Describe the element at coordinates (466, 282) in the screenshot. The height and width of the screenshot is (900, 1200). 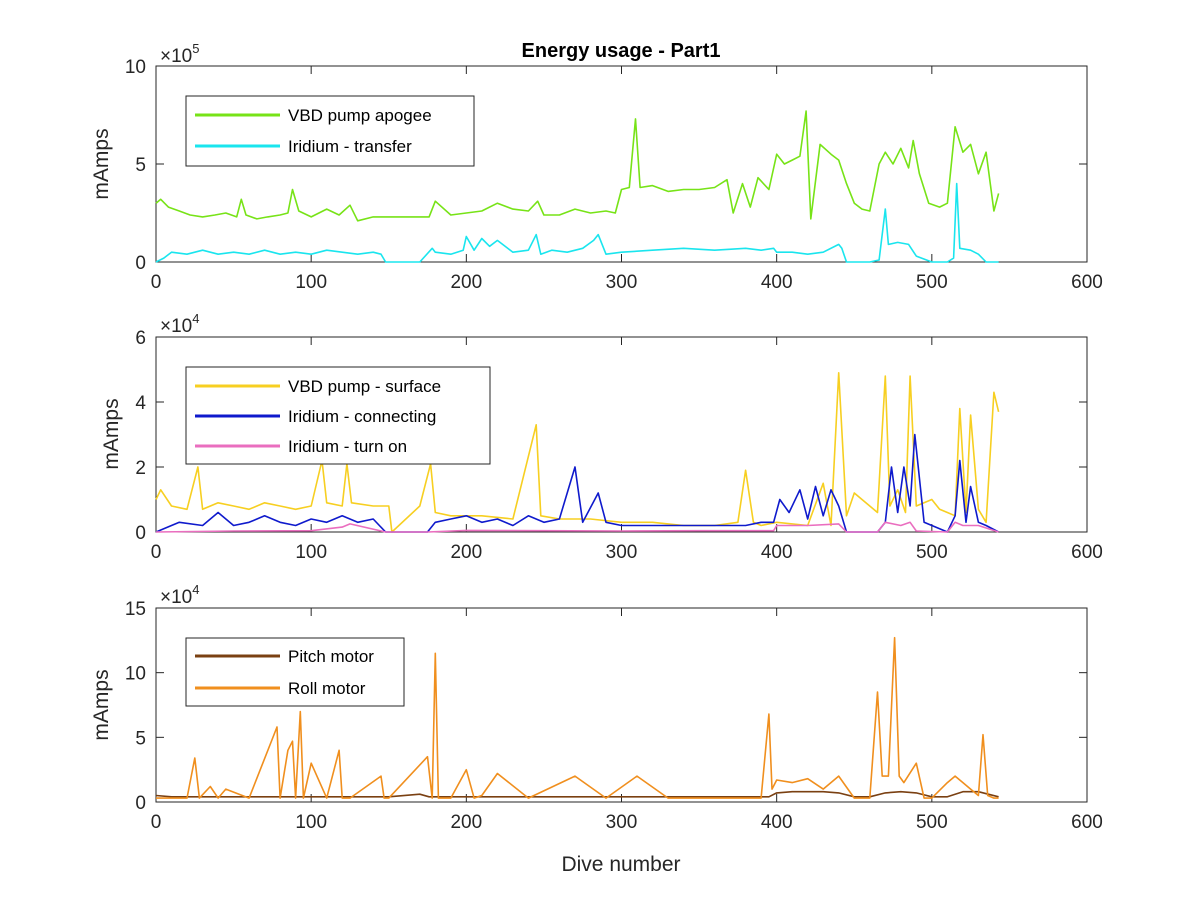
I see `x-tick-label-1-2: 200` at that location.